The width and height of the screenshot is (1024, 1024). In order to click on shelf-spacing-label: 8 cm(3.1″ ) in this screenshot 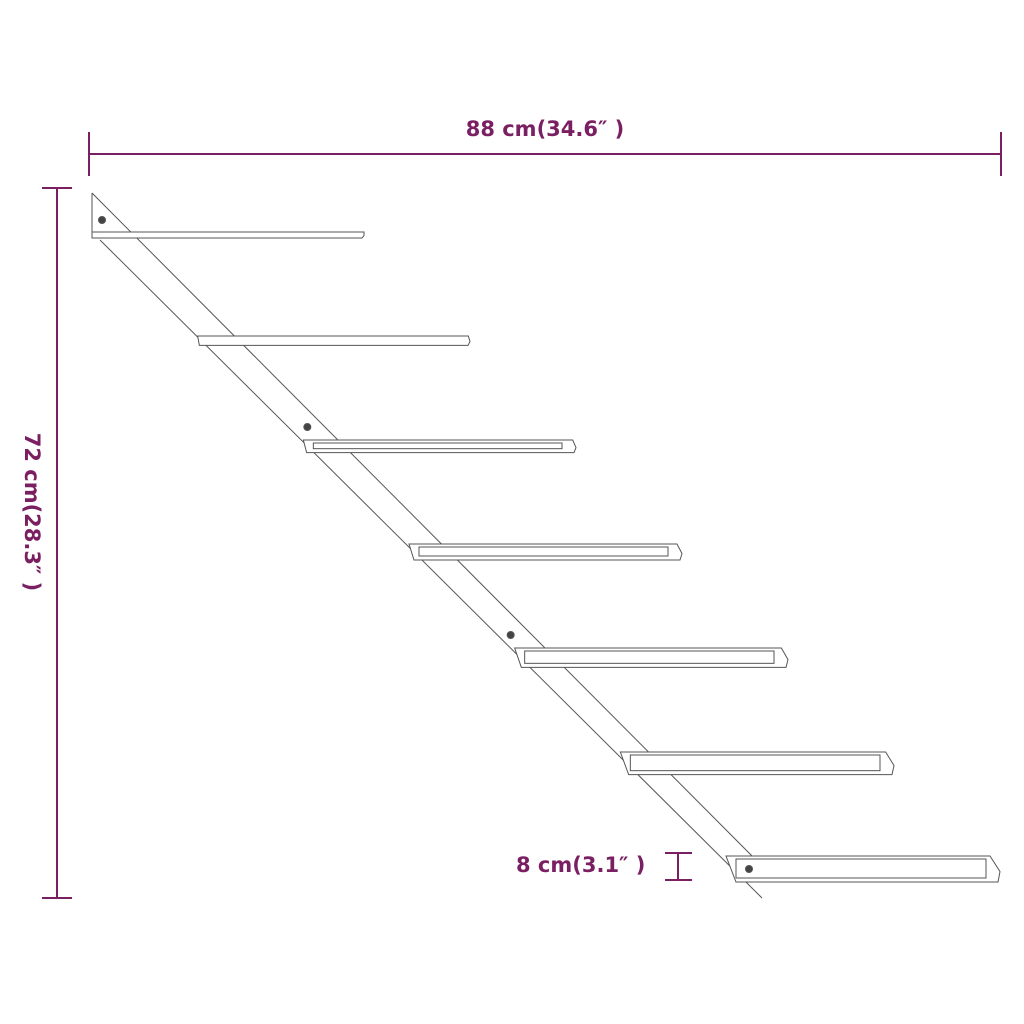, I will do `click(581, 865)`.